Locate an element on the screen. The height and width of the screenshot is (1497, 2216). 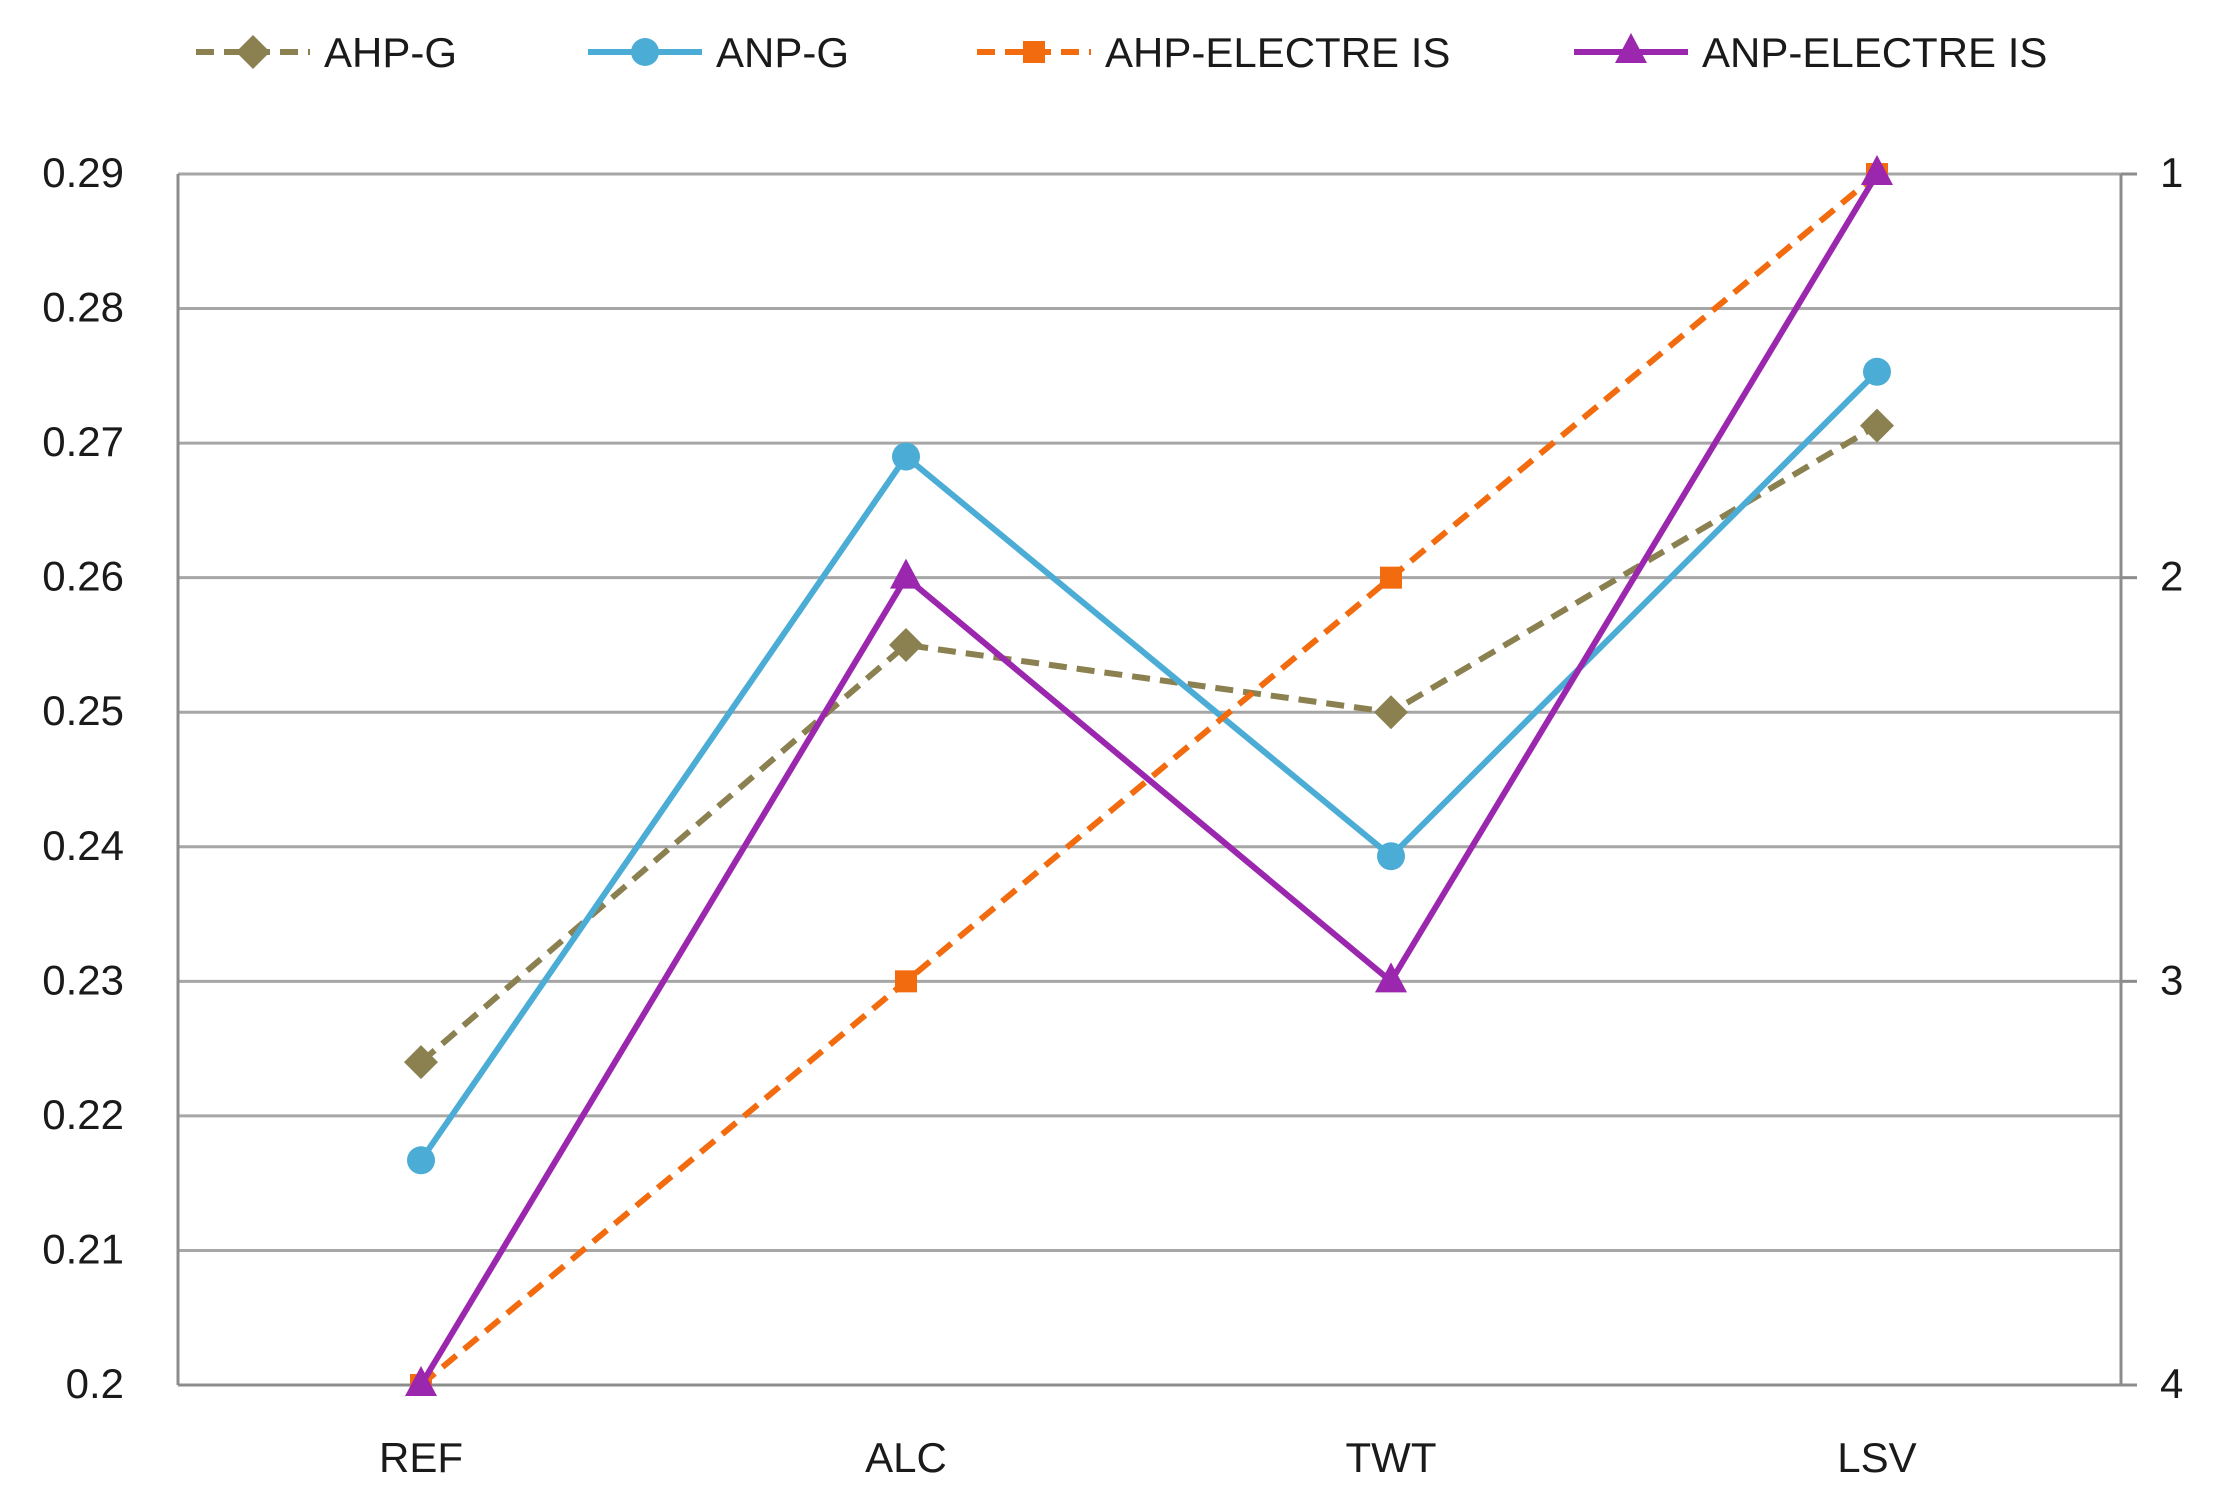
y-tick-label: 0.28 is located at coordinates (83, 307).